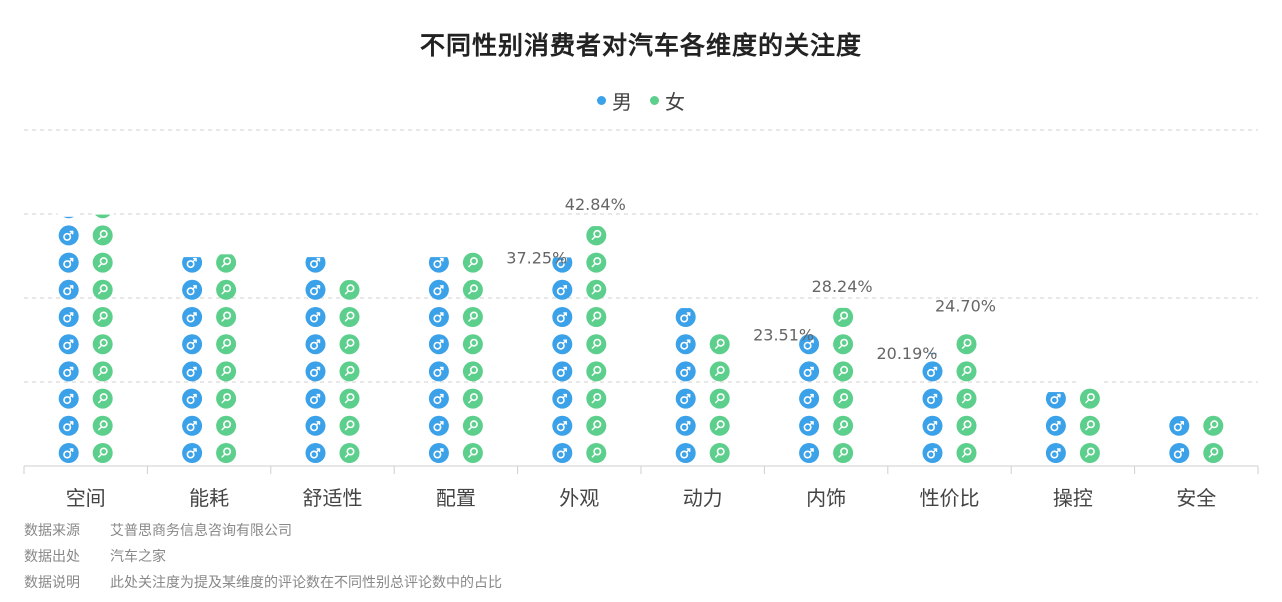  What do you see at coordinates (138, 557) in the screenshot?
I see `source-value: 汽车之家` at bounding box center [138, 557].